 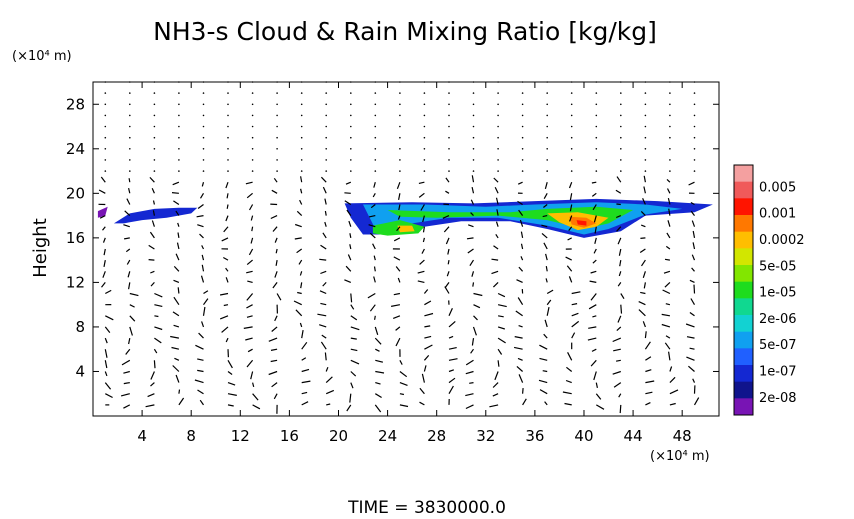 What do you see at coordinates (485, 436) in the screenshot?
I see `x-tick-label: 32` at bounding box center [485, 436].